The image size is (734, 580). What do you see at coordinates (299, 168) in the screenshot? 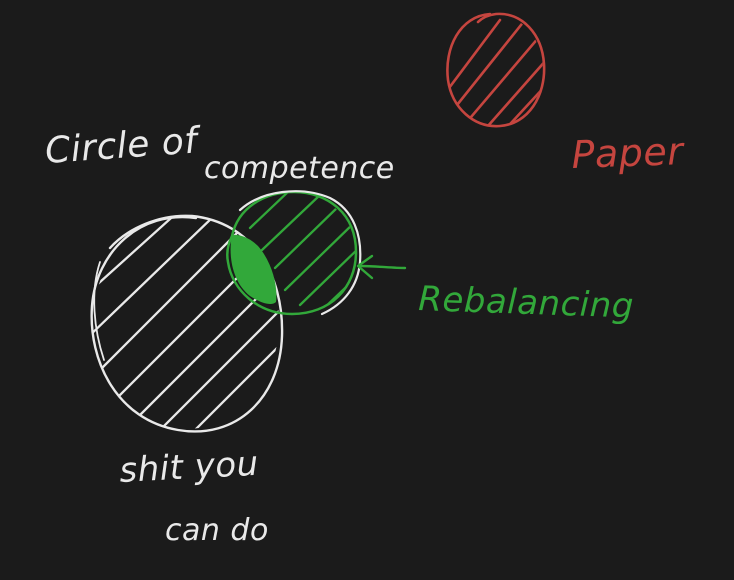
I see `label-competence: competence` at bounding box center [299, 168].